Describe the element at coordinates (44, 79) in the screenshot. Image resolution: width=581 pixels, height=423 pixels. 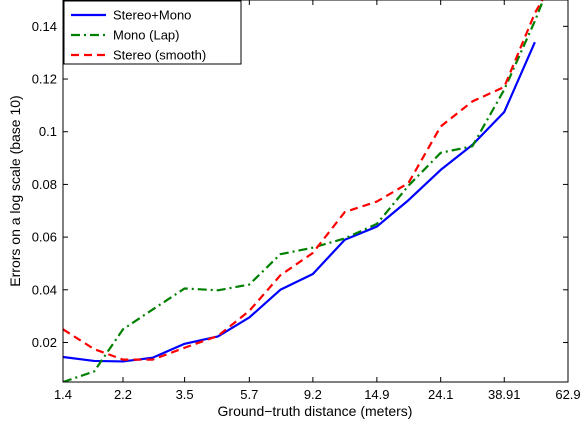
I see `y-tick-label: 0.12` at that location.